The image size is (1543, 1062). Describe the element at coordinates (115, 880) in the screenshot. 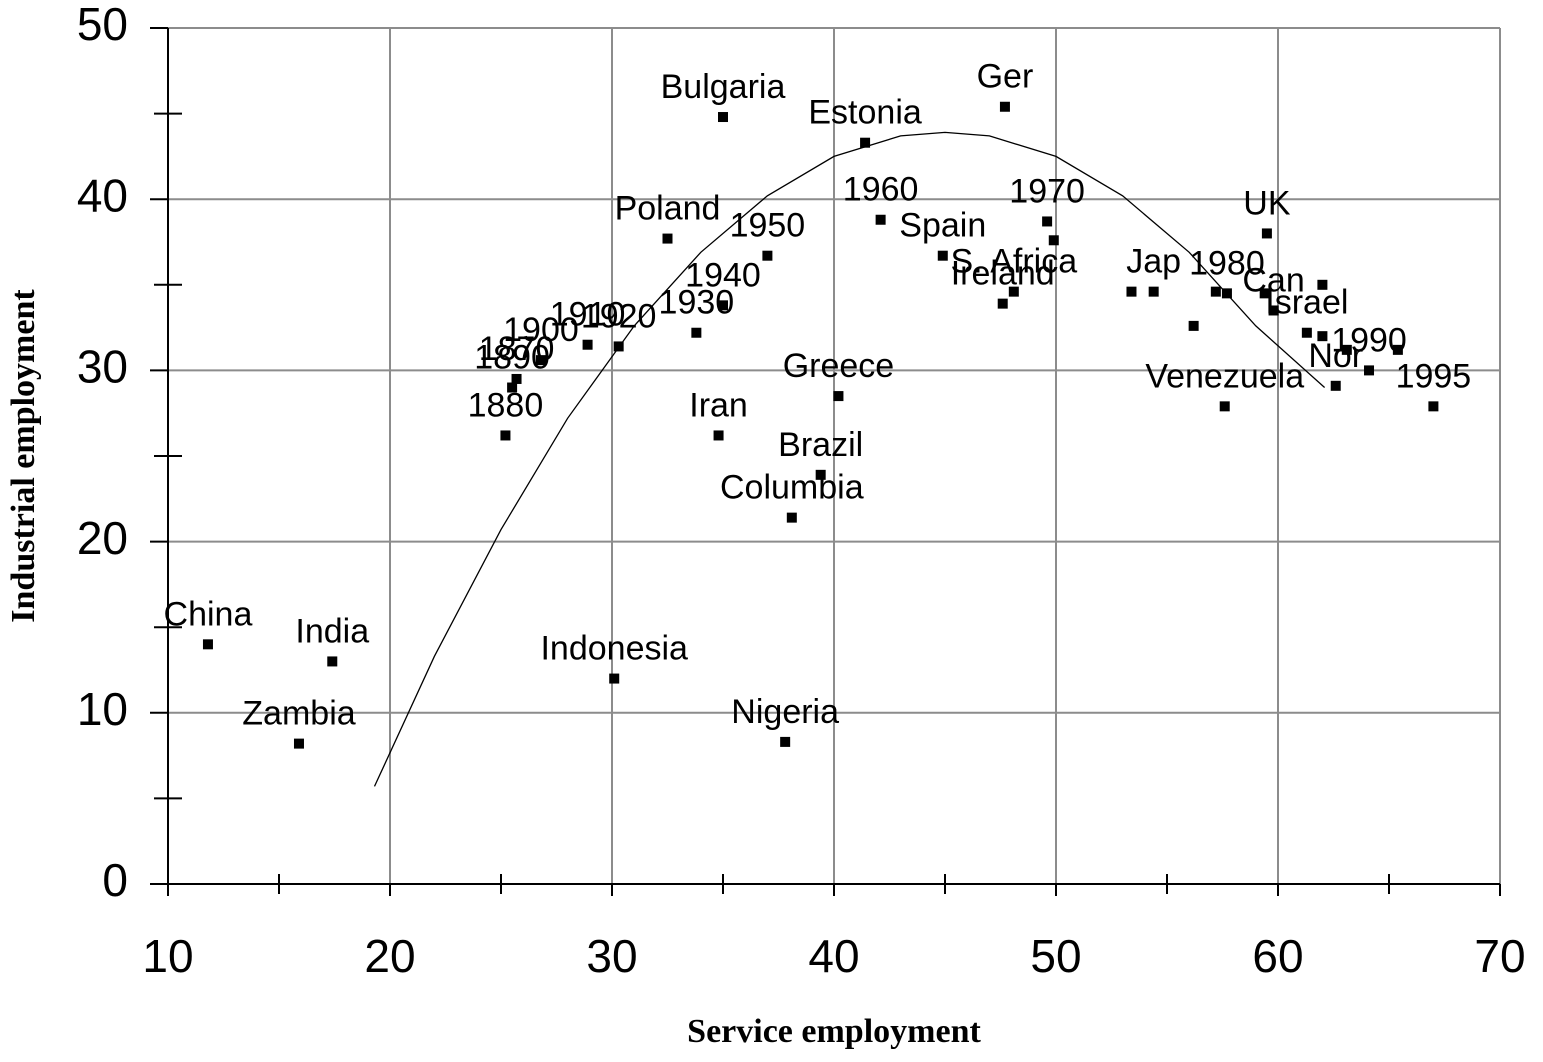

I see `y-tick-label: 0` at that location.